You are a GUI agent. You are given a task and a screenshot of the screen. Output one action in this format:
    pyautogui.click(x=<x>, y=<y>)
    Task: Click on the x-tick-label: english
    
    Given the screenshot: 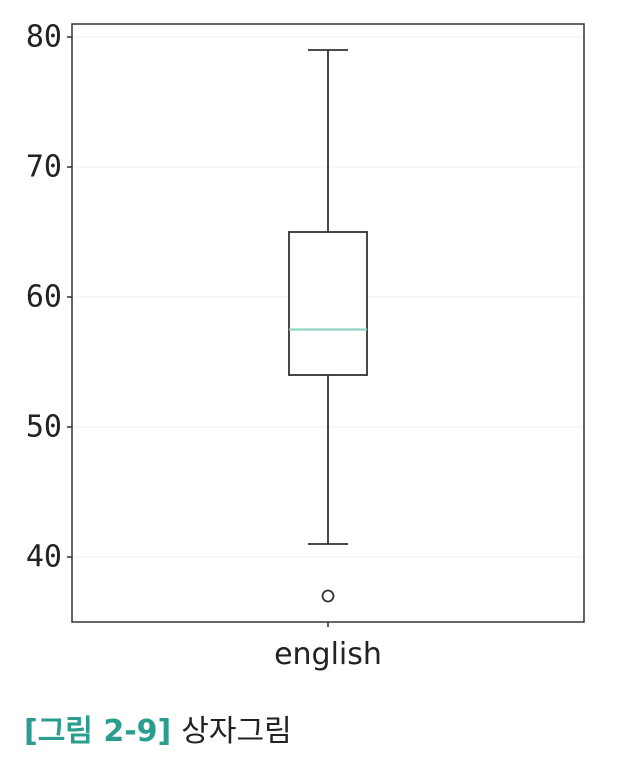 What is the action you would take?
    pyautogui.click(x=328, y=654)
    